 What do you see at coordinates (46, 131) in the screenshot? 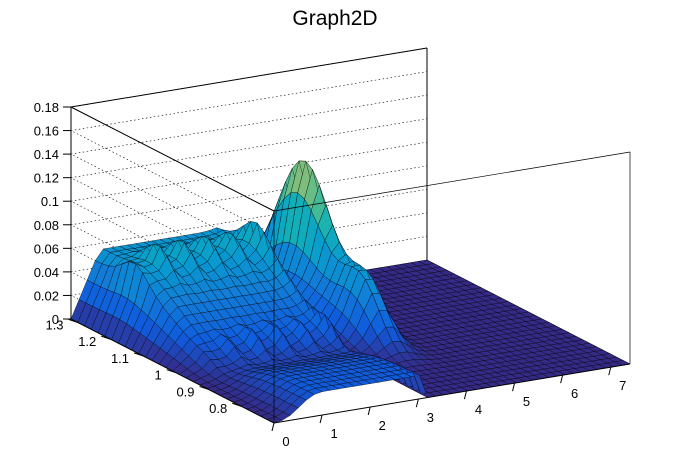
I see `z-tick-label: 0.16` at bounding box center [46, 131].